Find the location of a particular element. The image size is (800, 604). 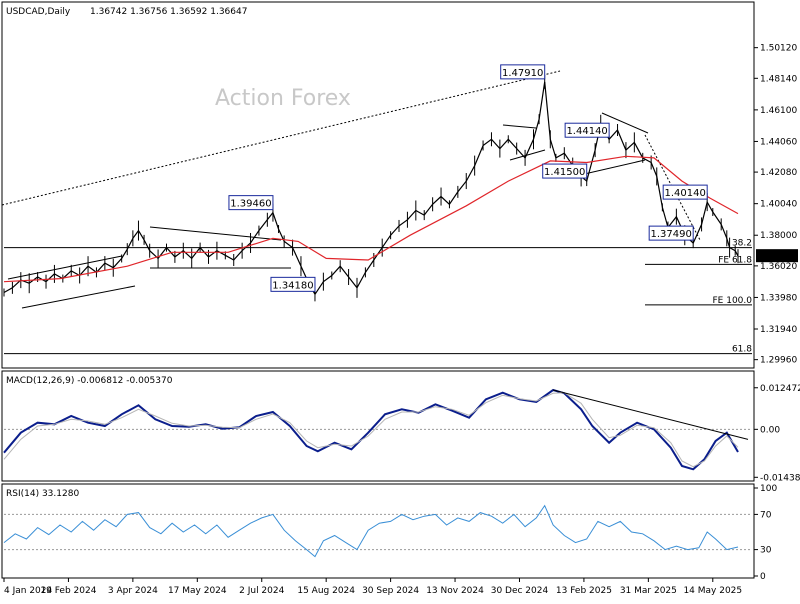

macd-series is located at coordinates (377, 429).